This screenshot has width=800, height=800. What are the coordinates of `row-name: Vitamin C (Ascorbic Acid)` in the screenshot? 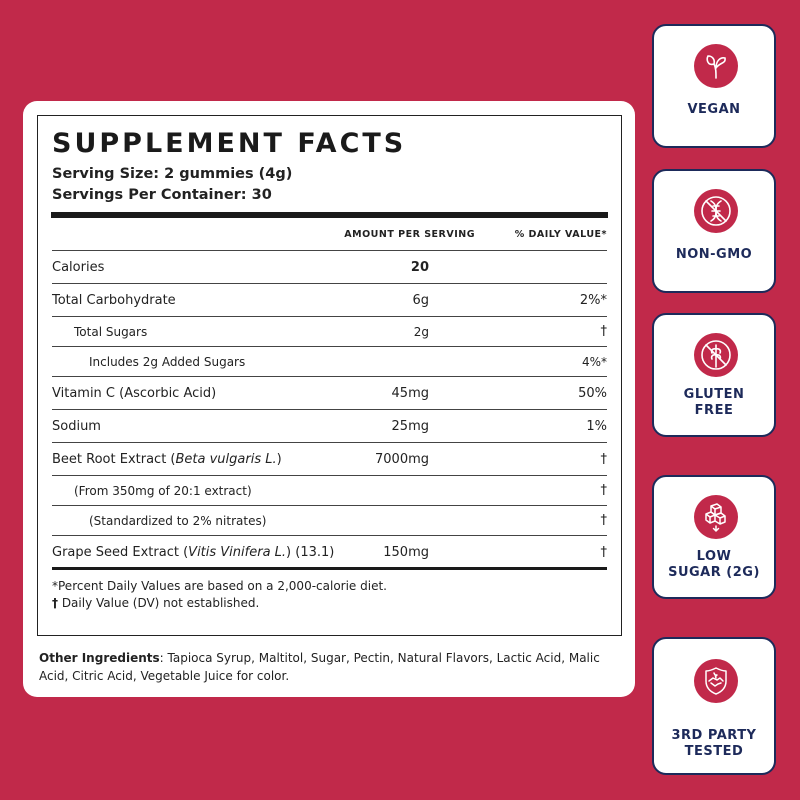 It's located at (134, 393).